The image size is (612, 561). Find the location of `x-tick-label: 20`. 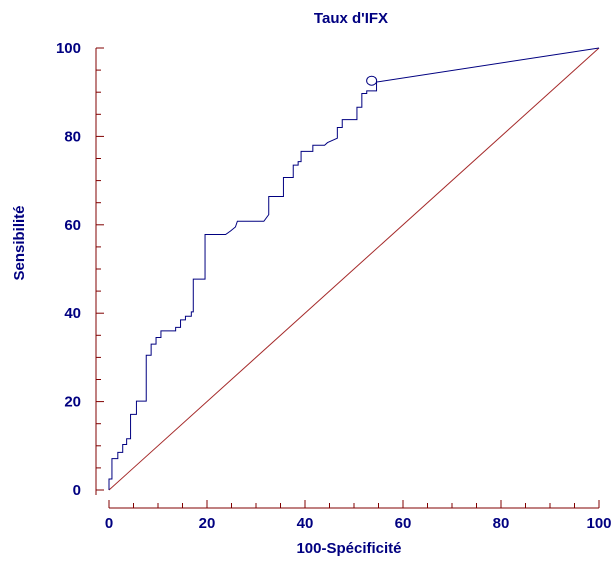

x-tick-label: 20 is located at coordinates (207, 523).